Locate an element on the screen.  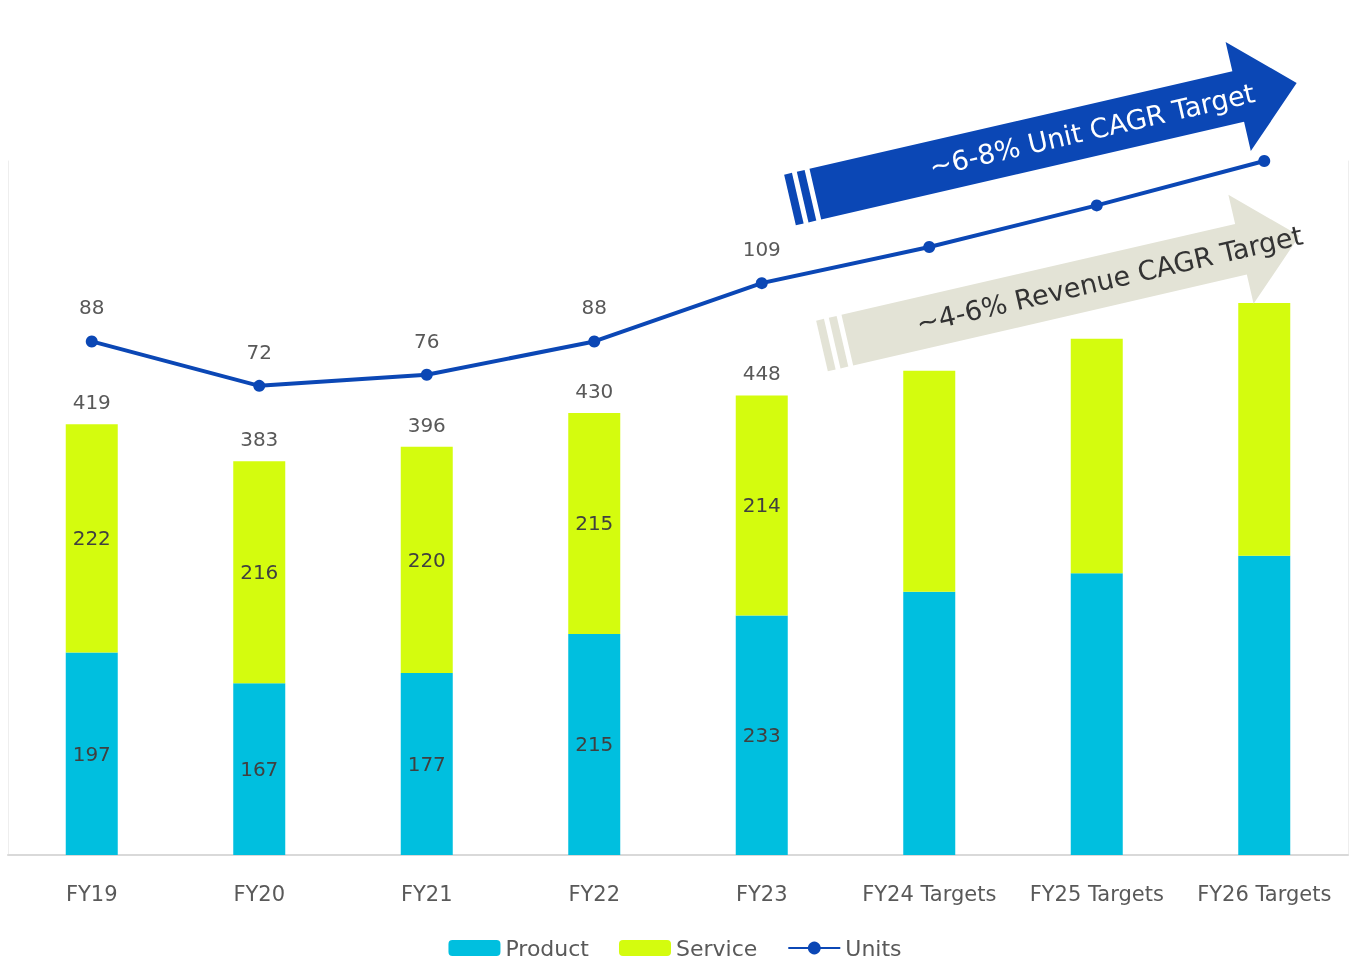
data-label: 167 is located at coordinates (259, 769).